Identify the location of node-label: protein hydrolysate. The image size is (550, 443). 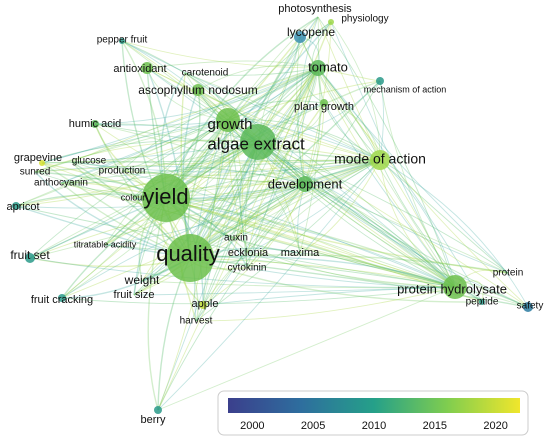
(452, 288).